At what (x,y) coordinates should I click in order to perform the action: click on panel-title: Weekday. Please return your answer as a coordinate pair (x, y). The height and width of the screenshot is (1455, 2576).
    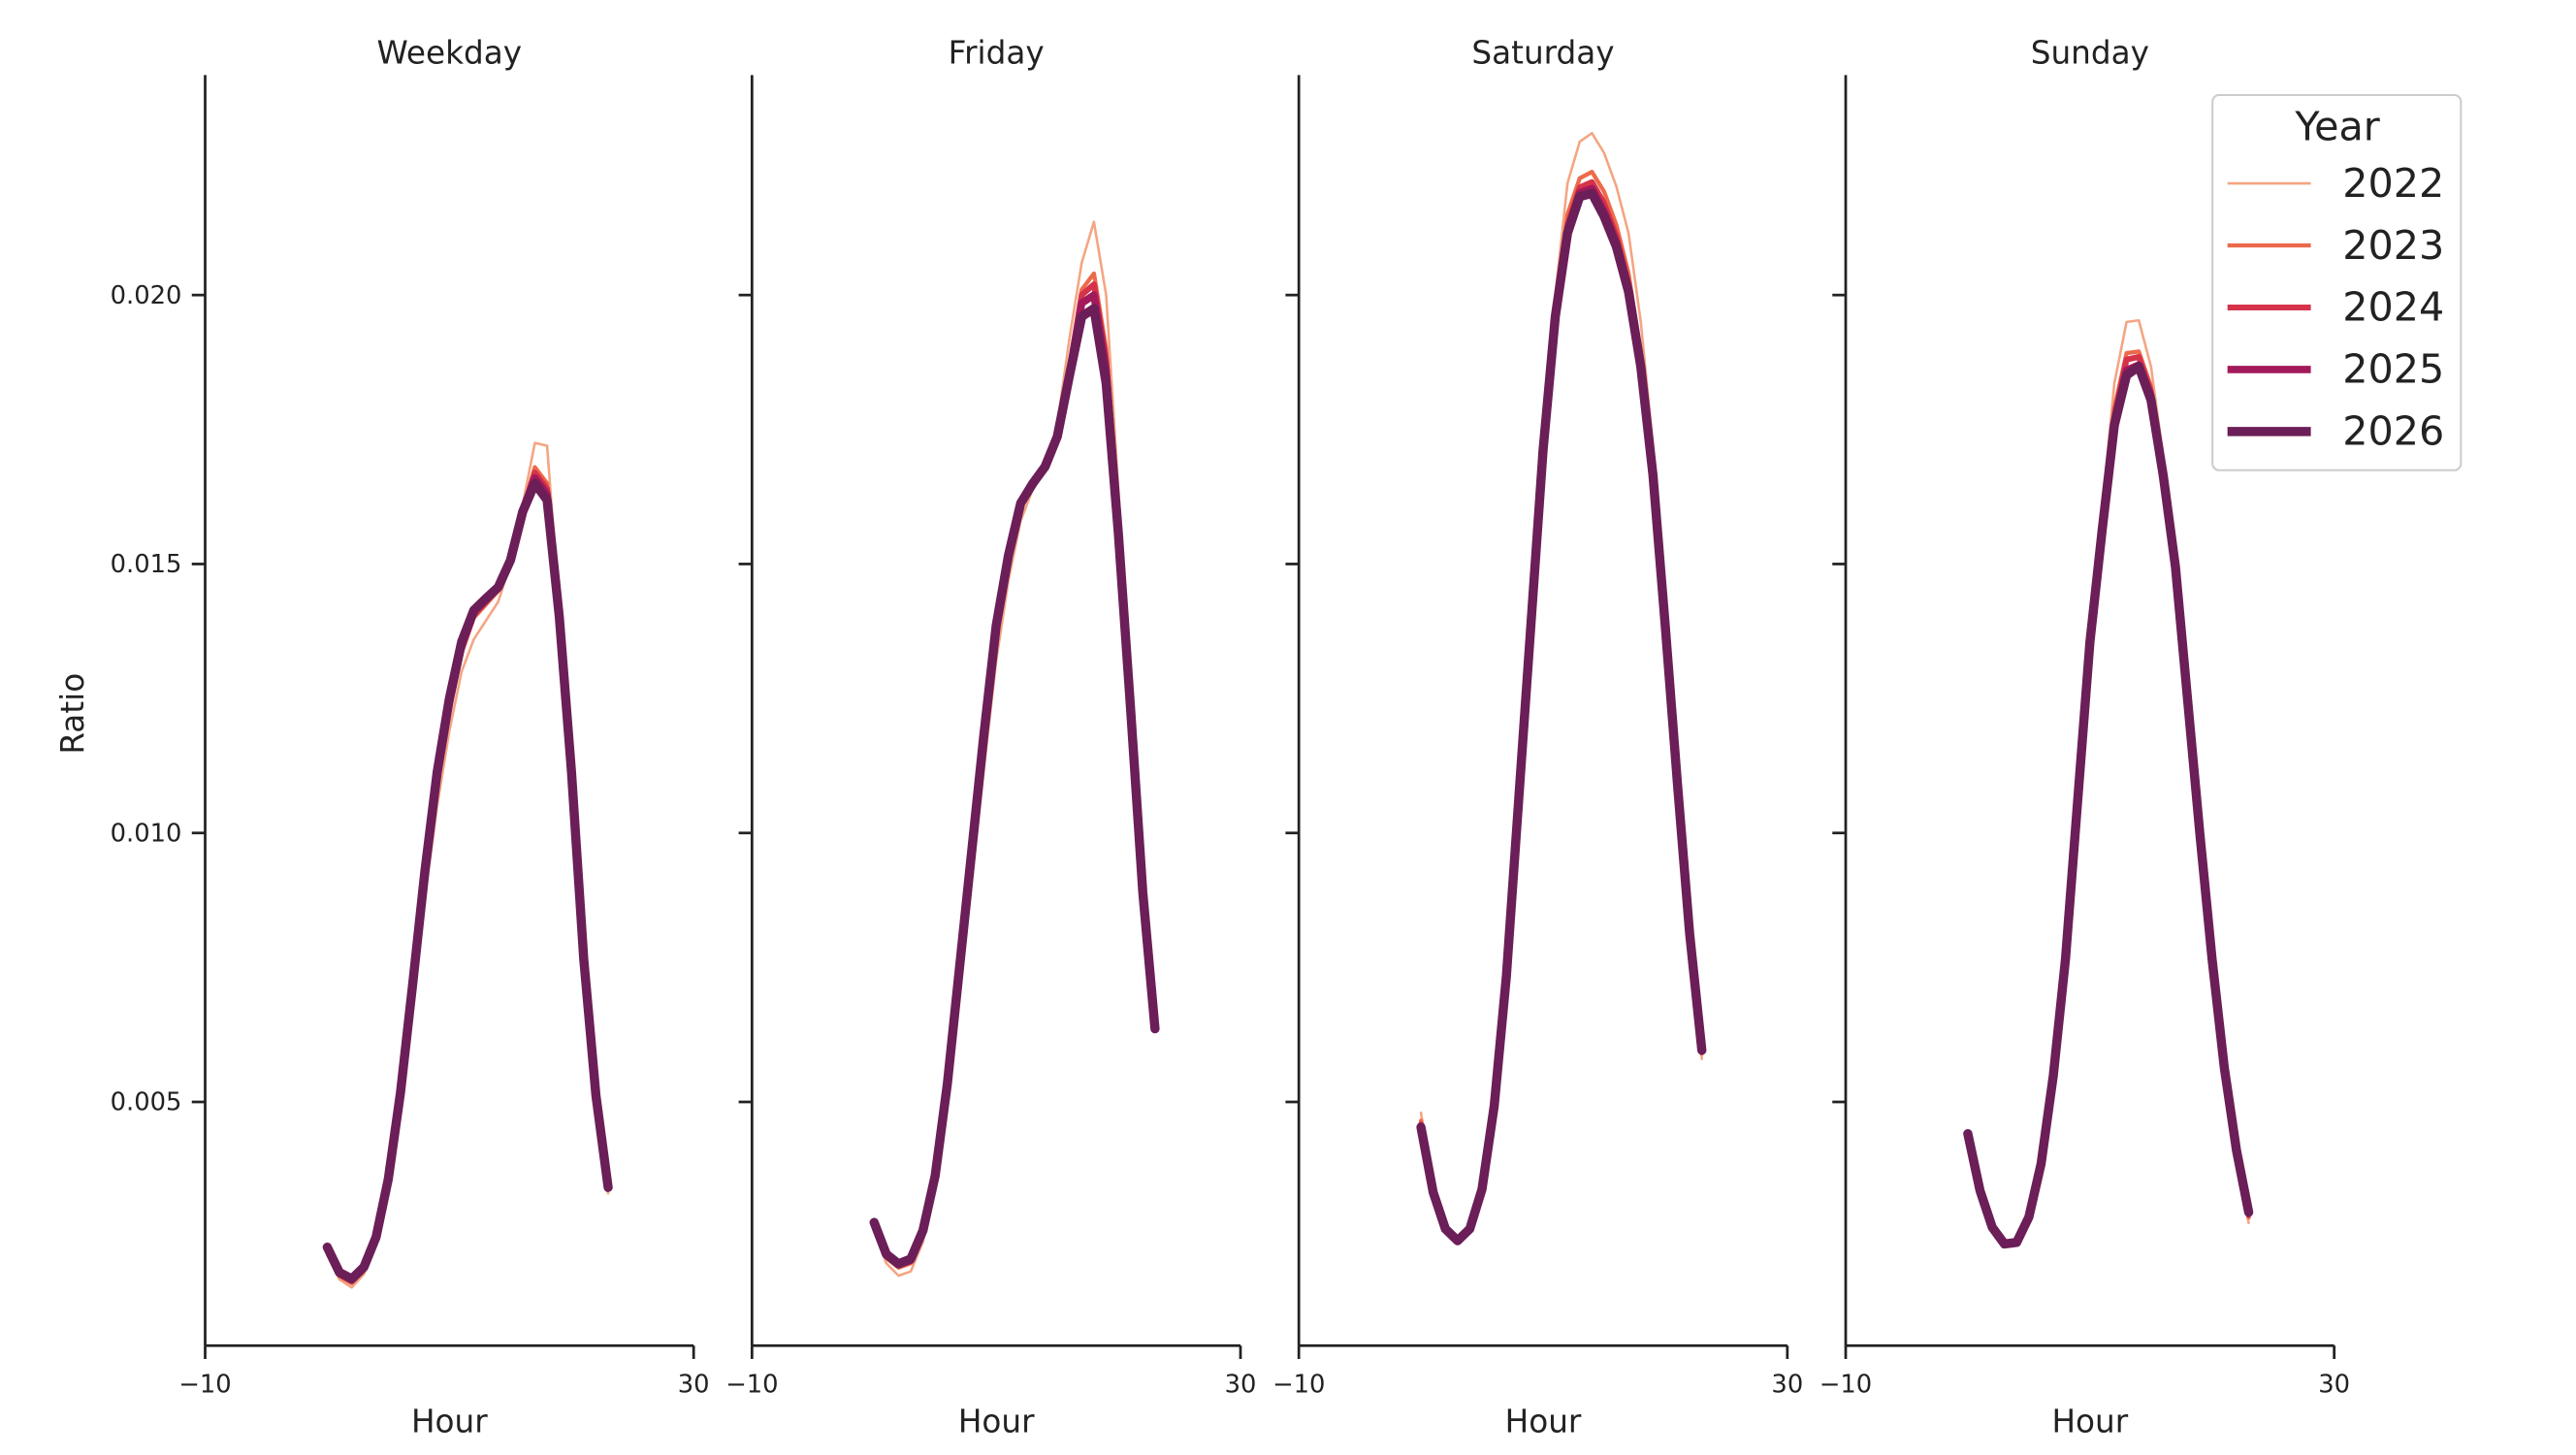
    Looking at the image, I should click on (450, 52).